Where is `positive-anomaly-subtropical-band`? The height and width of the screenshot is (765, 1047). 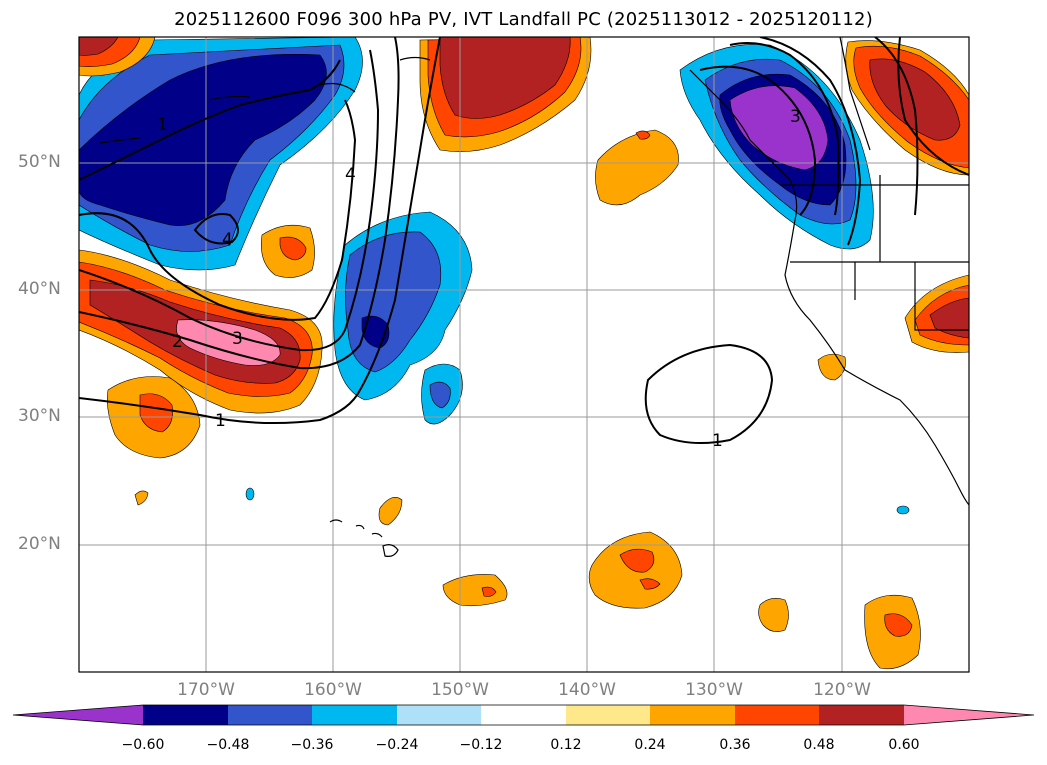
positive-anomaly-subtropical-band is located at coordinates (201, 331).